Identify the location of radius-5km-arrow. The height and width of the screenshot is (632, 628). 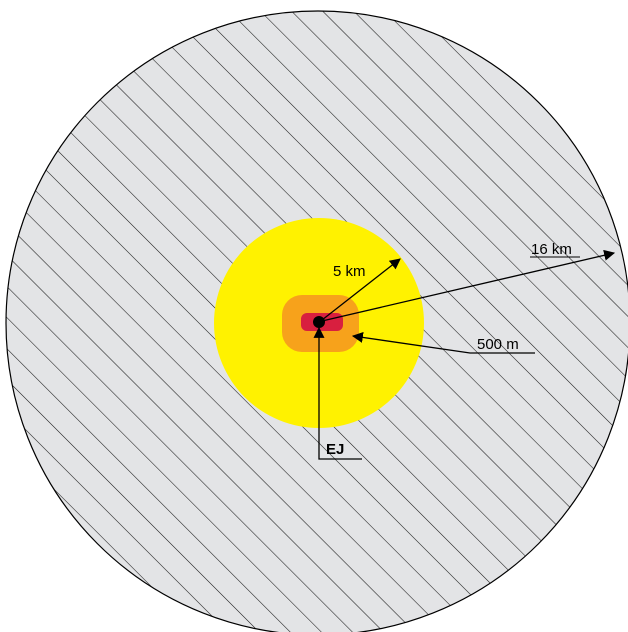
(361, 289).